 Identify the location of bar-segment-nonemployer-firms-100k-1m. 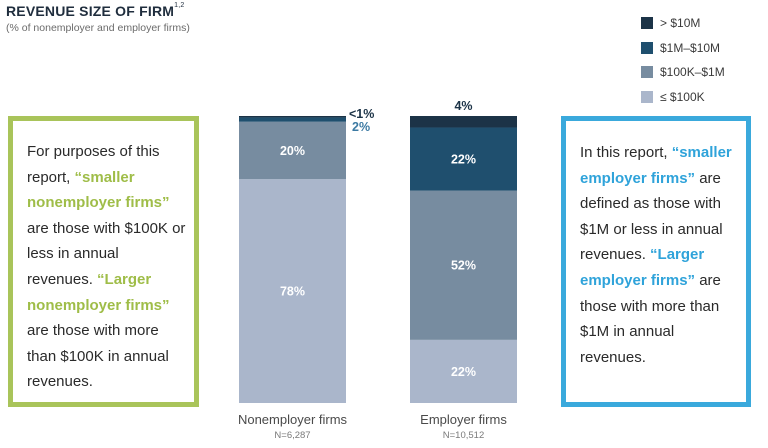
(292, 150).